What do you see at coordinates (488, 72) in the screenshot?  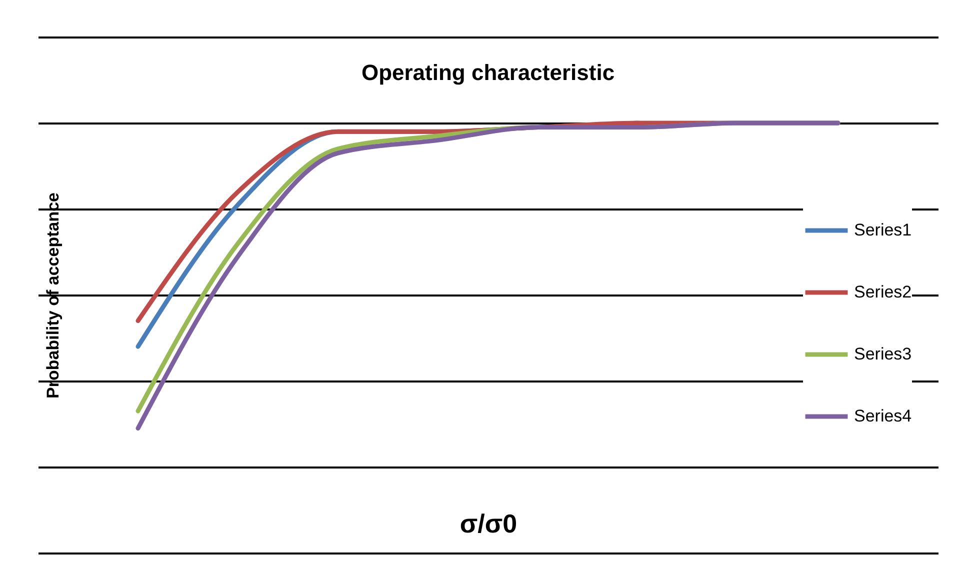 I see `chart-title: Operating characteristic` at bounding box center [488, 72].